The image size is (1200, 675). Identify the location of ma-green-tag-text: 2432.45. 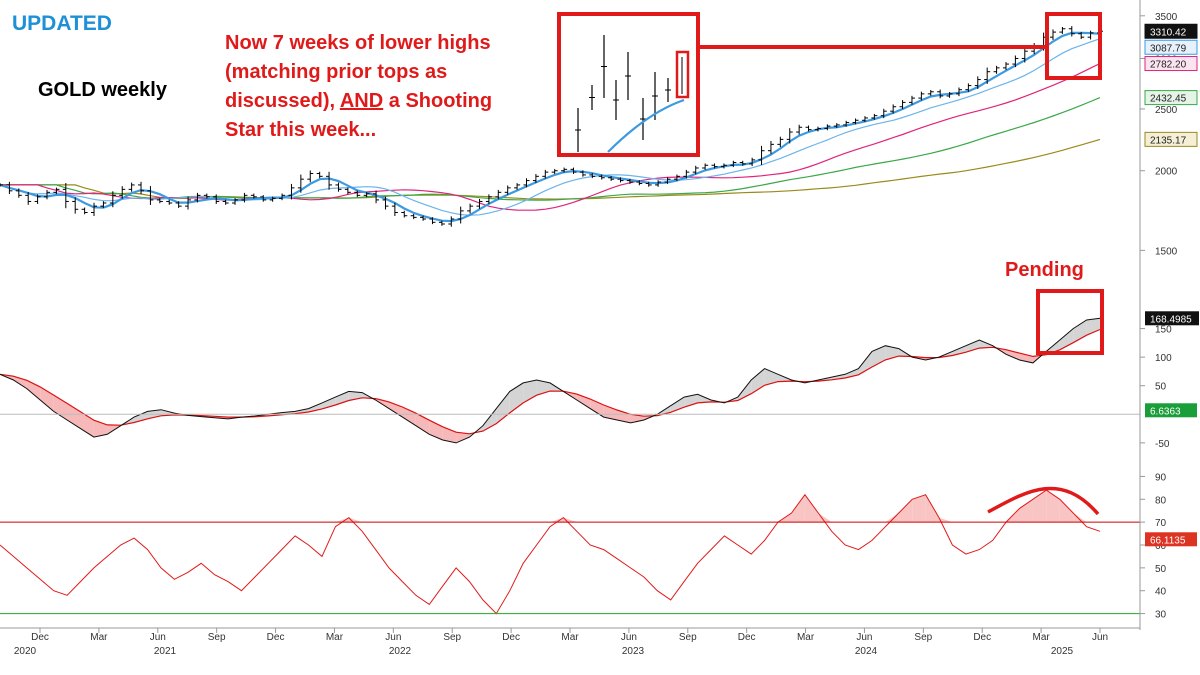
(1168, 99).